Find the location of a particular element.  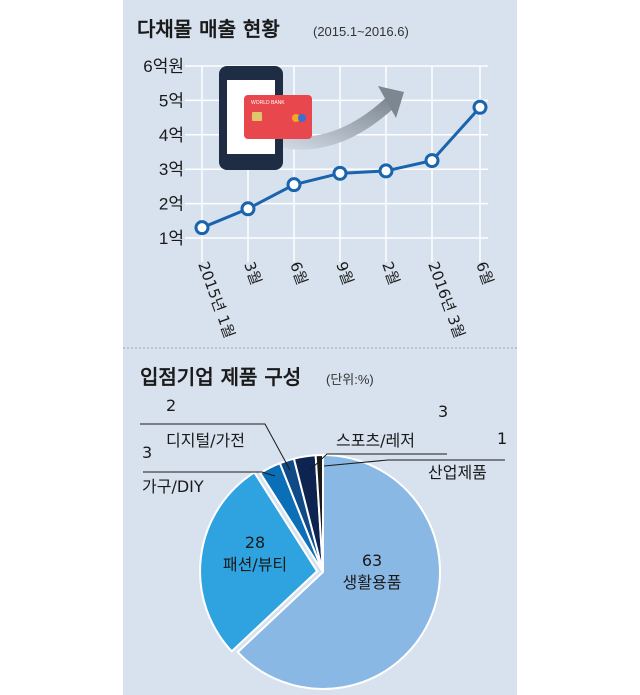

line-chart-subtitle: (2015.1~2016.6) is located at coordinates (361, 31).